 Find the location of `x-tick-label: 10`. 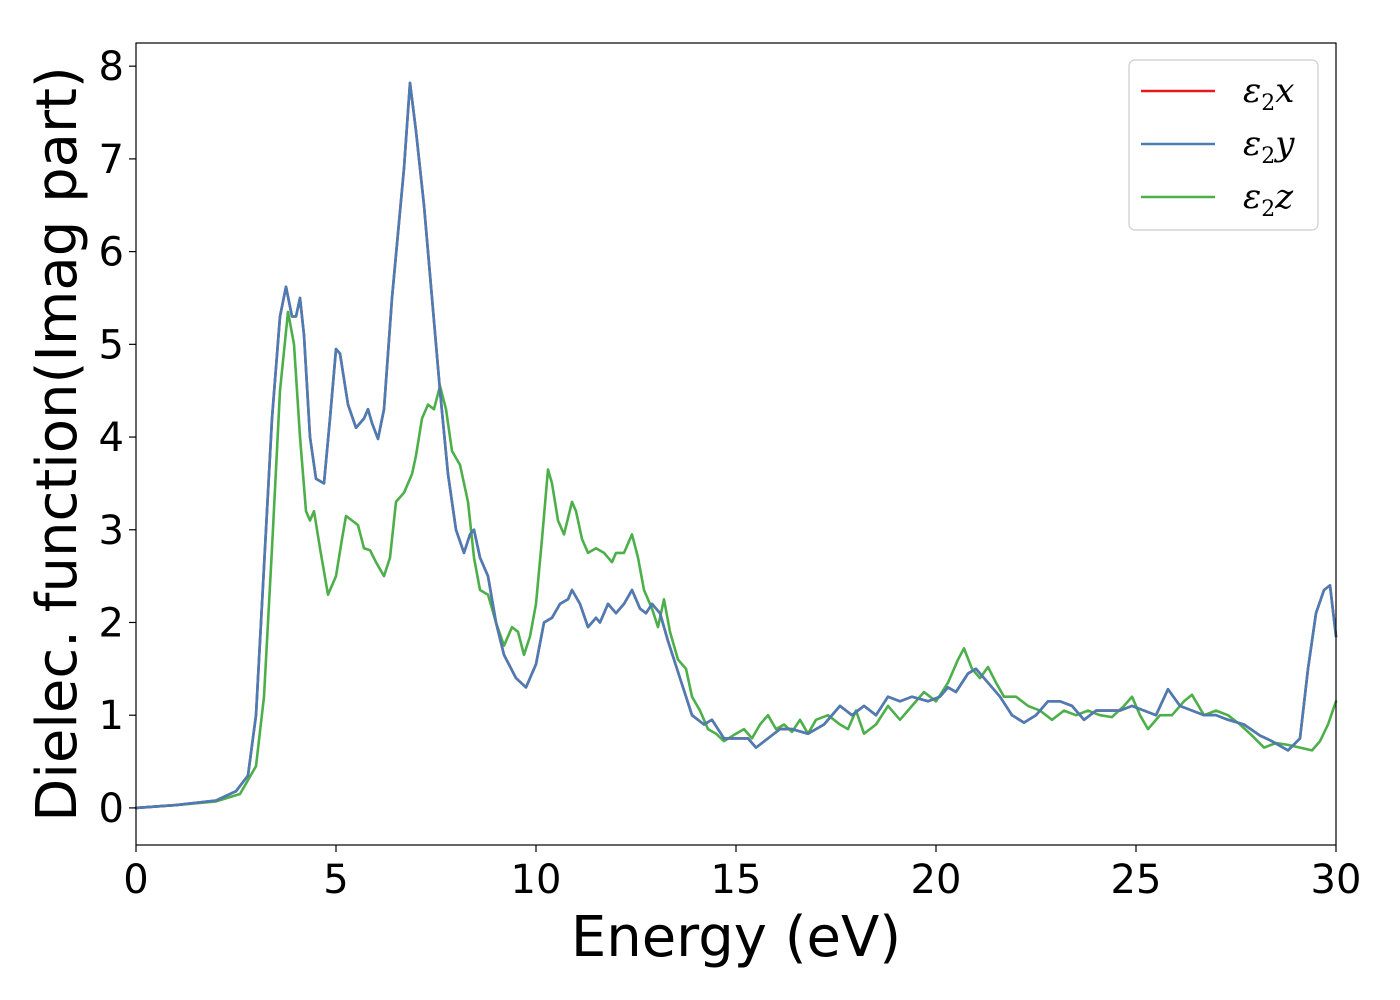

x-tick-label: 10 is located at coordinates (536, 880).